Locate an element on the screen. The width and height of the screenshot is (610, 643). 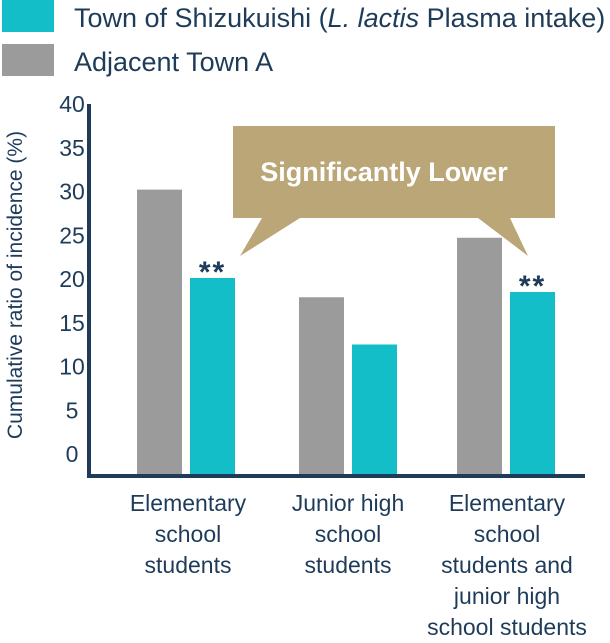
y-tick-labels: 0 5 10 15 20 25 30 35 40 is located at coordinates (72, 279).